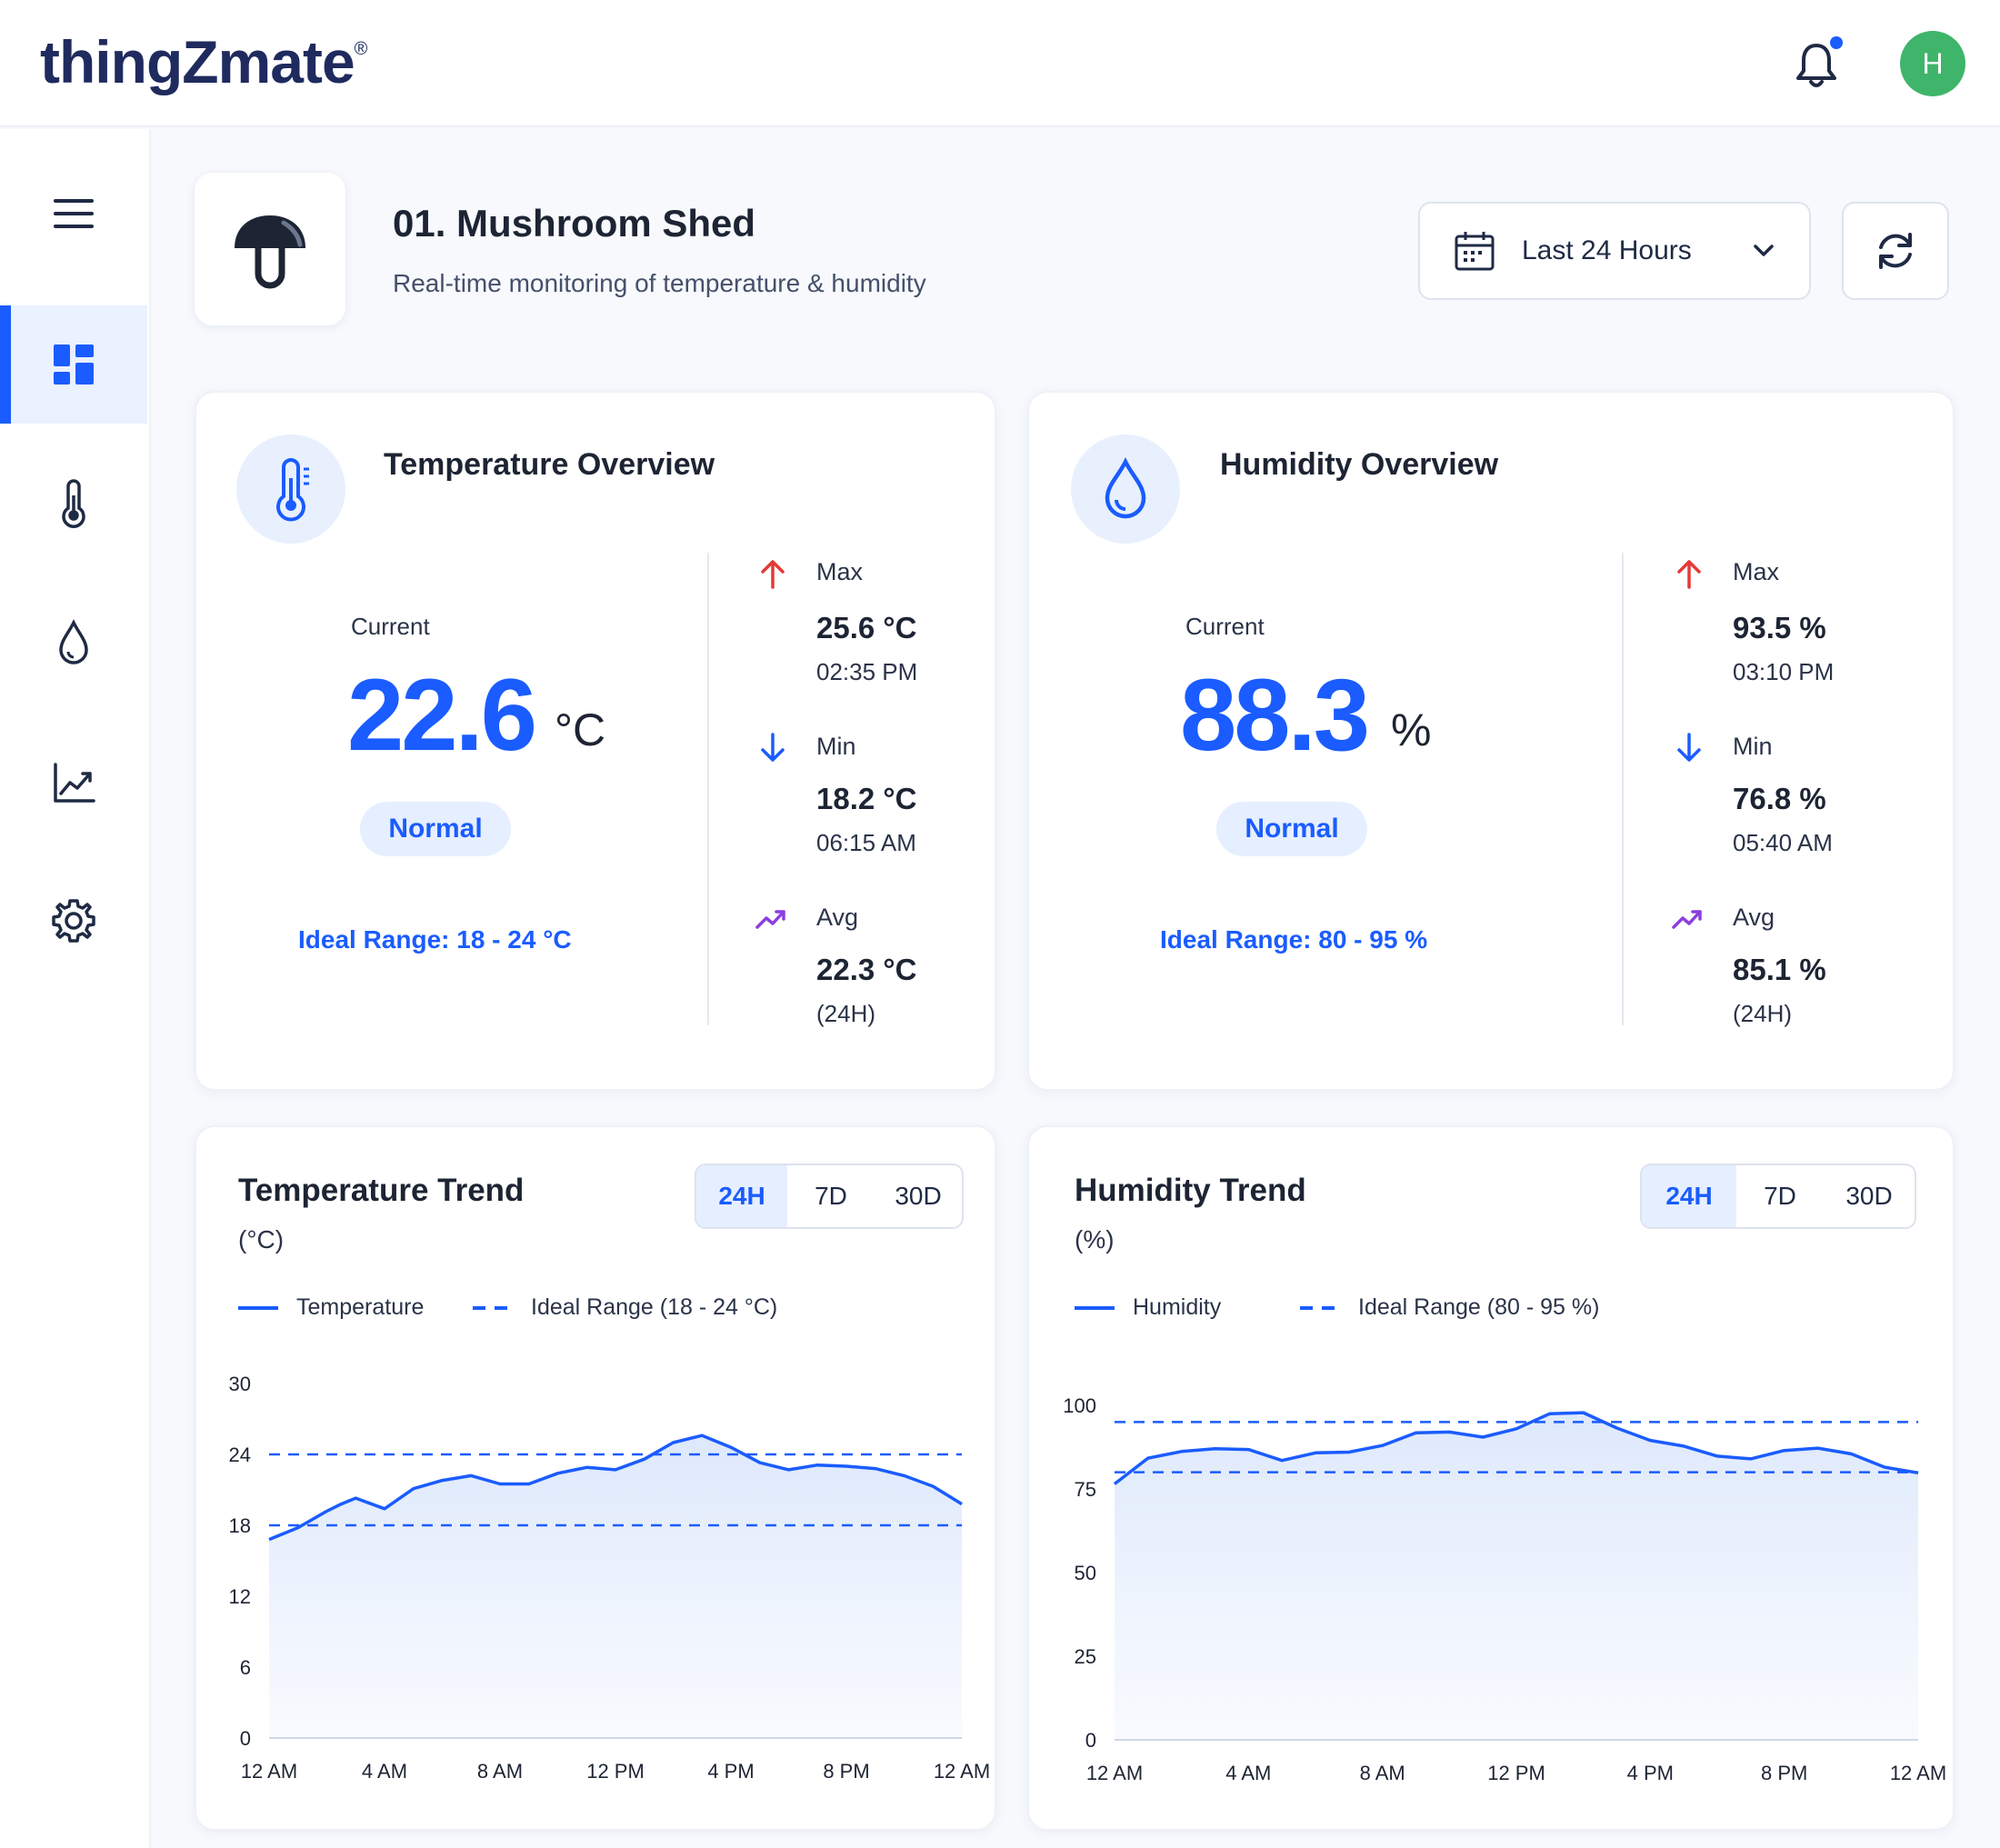 This screenshot has width=2000, height=1848. I want to click on calendar-icon, so click(1475, 251).